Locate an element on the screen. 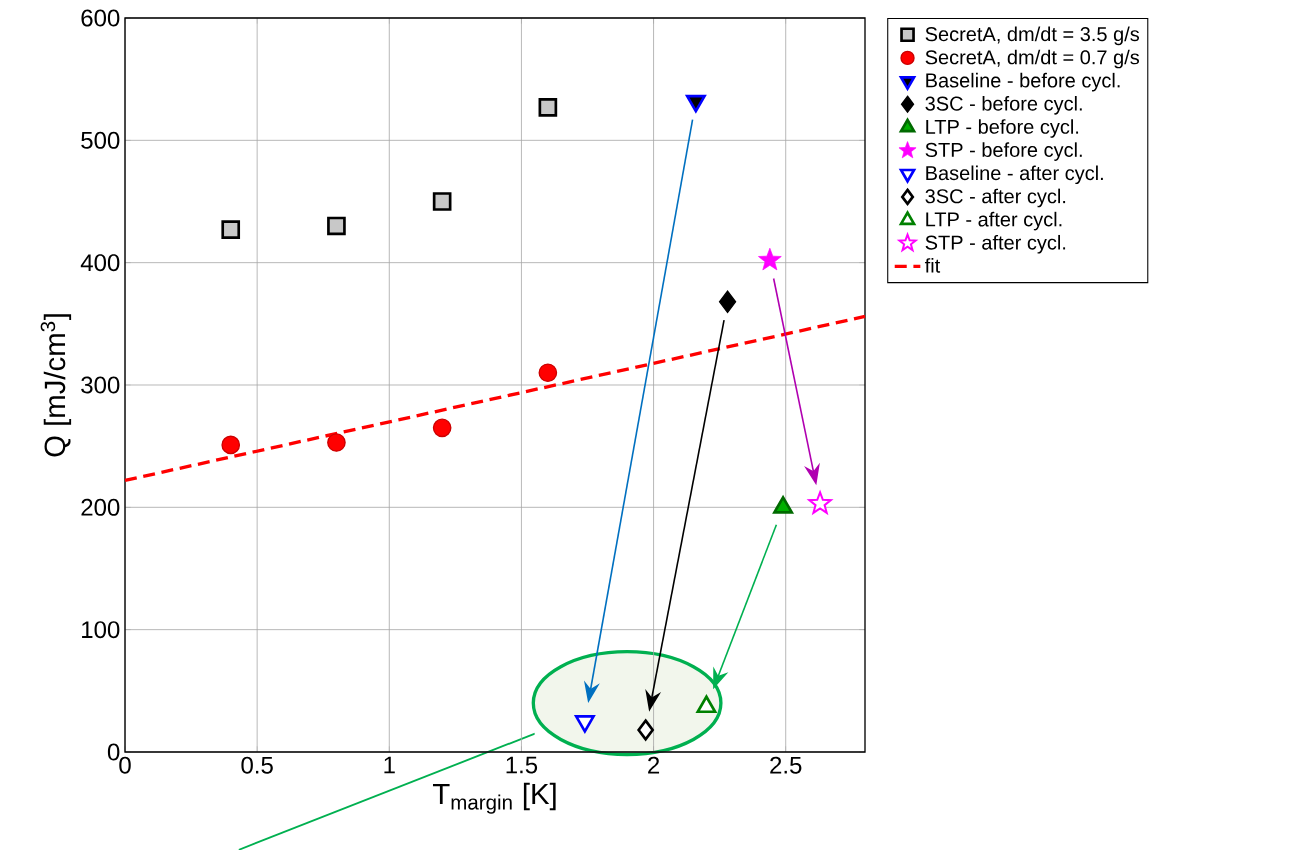  y-tick-label: 600 is located at coordinates (100, 18).